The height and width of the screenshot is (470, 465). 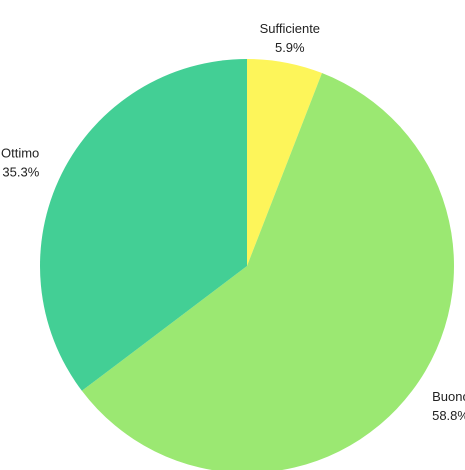 I want to click on pie-label-percent: 35.3%, so click(x=20, y=172).